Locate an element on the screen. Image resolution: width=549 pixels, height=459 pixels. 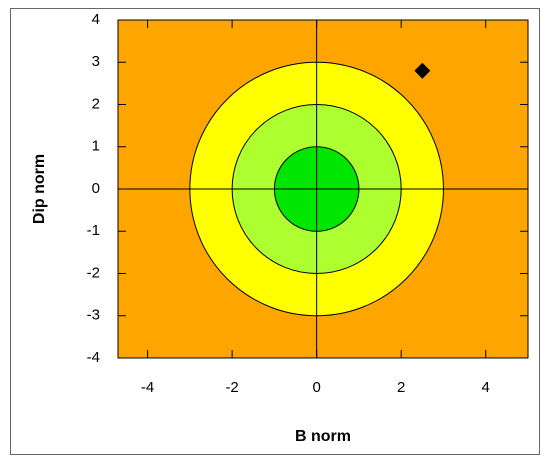
y-tick-label: -1 is located at coordinates (93, 230).